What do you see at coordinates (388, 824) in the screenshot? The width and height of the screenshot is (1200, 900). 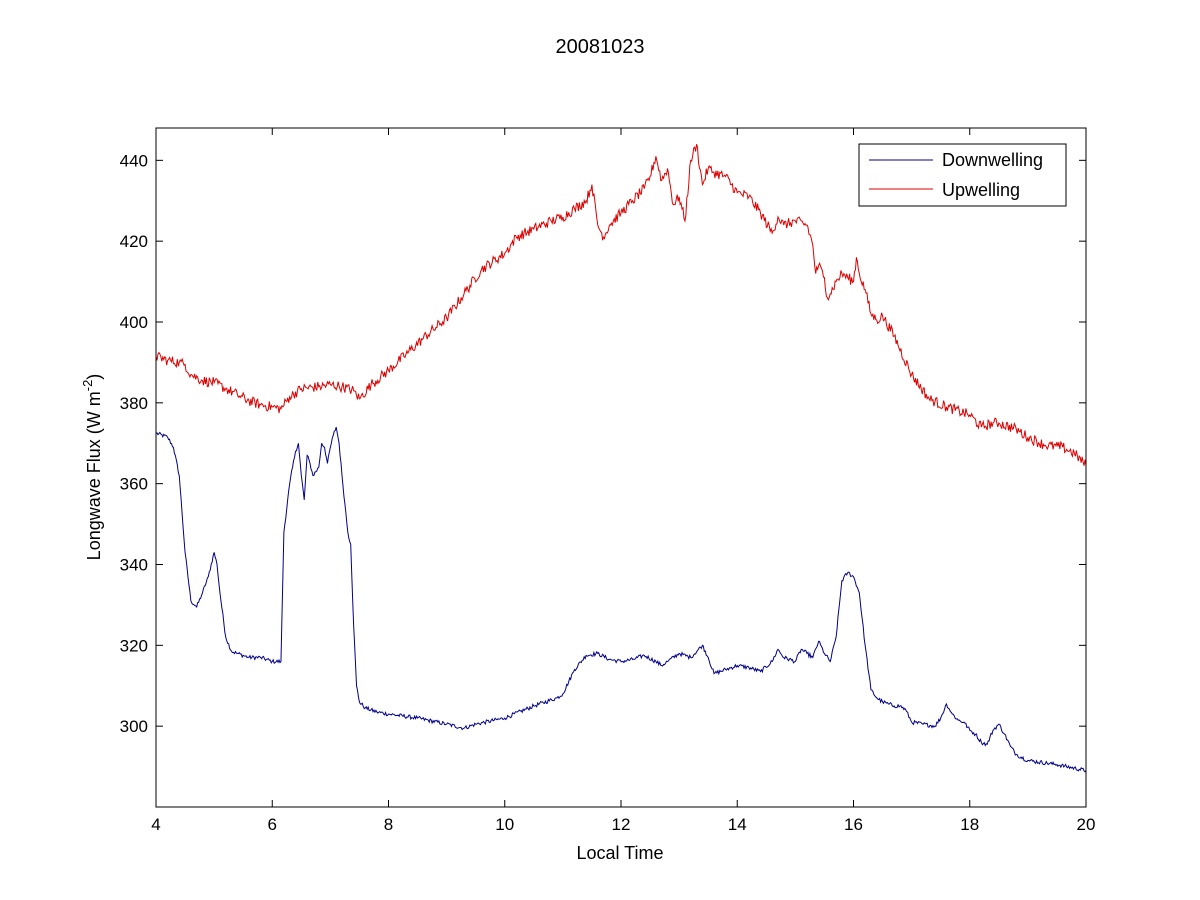 I see `x-tick-label: 8` at bounding box center [388, 824].